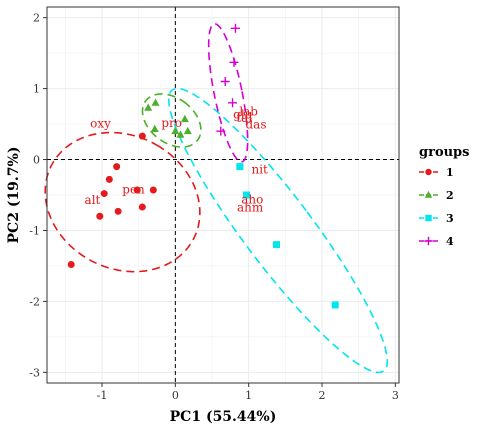 The image size is (480, 432). I want to click on annotation-label: glu, so click(243, 114).